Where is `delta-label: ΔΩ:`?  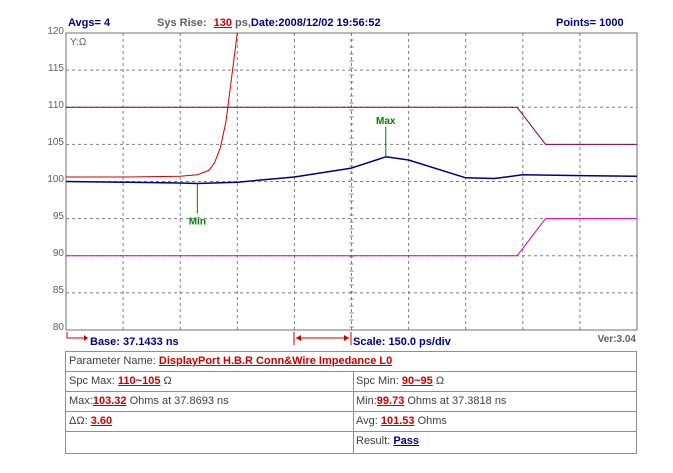 delta-label: ΔΩ: is located at coordinates (78, 421).